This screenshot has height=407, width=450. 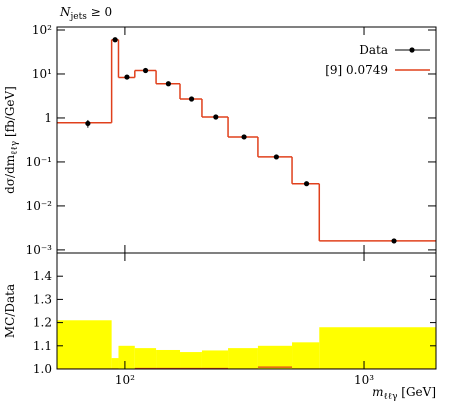 What do you see at coordinates (42, 299) in the screenshot?
I see `ratio-y-tick-label: 1.3` at bounding box center [42, 299].